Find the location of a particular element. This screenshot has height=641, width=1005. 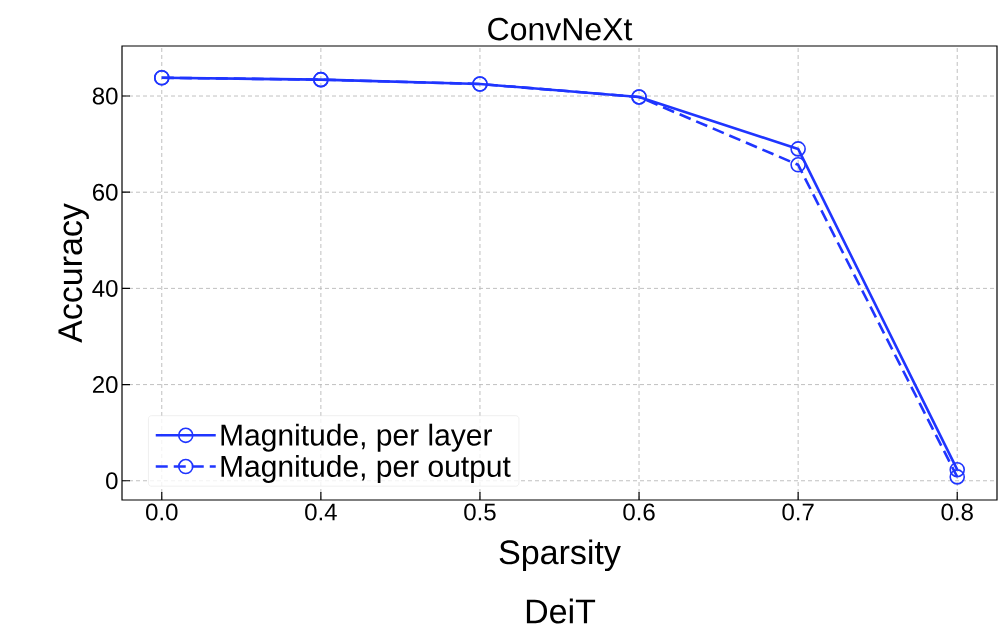

x-tick-label: 0.8 is located at coordinates (957, 512).